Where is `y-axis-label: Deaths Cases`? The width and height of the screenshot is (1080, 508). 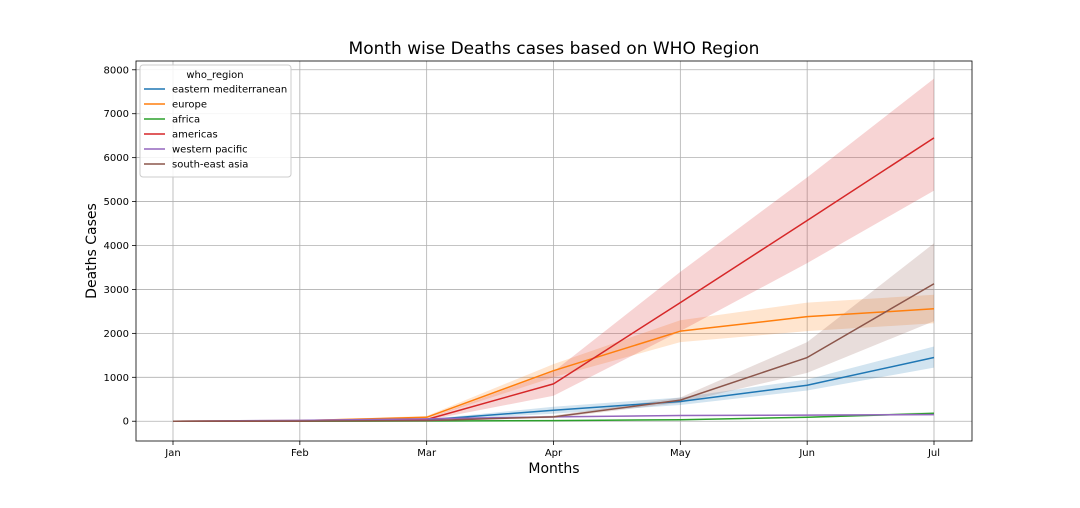 y-axis-label: Deaths Cases is located at coordinates (92, 251).